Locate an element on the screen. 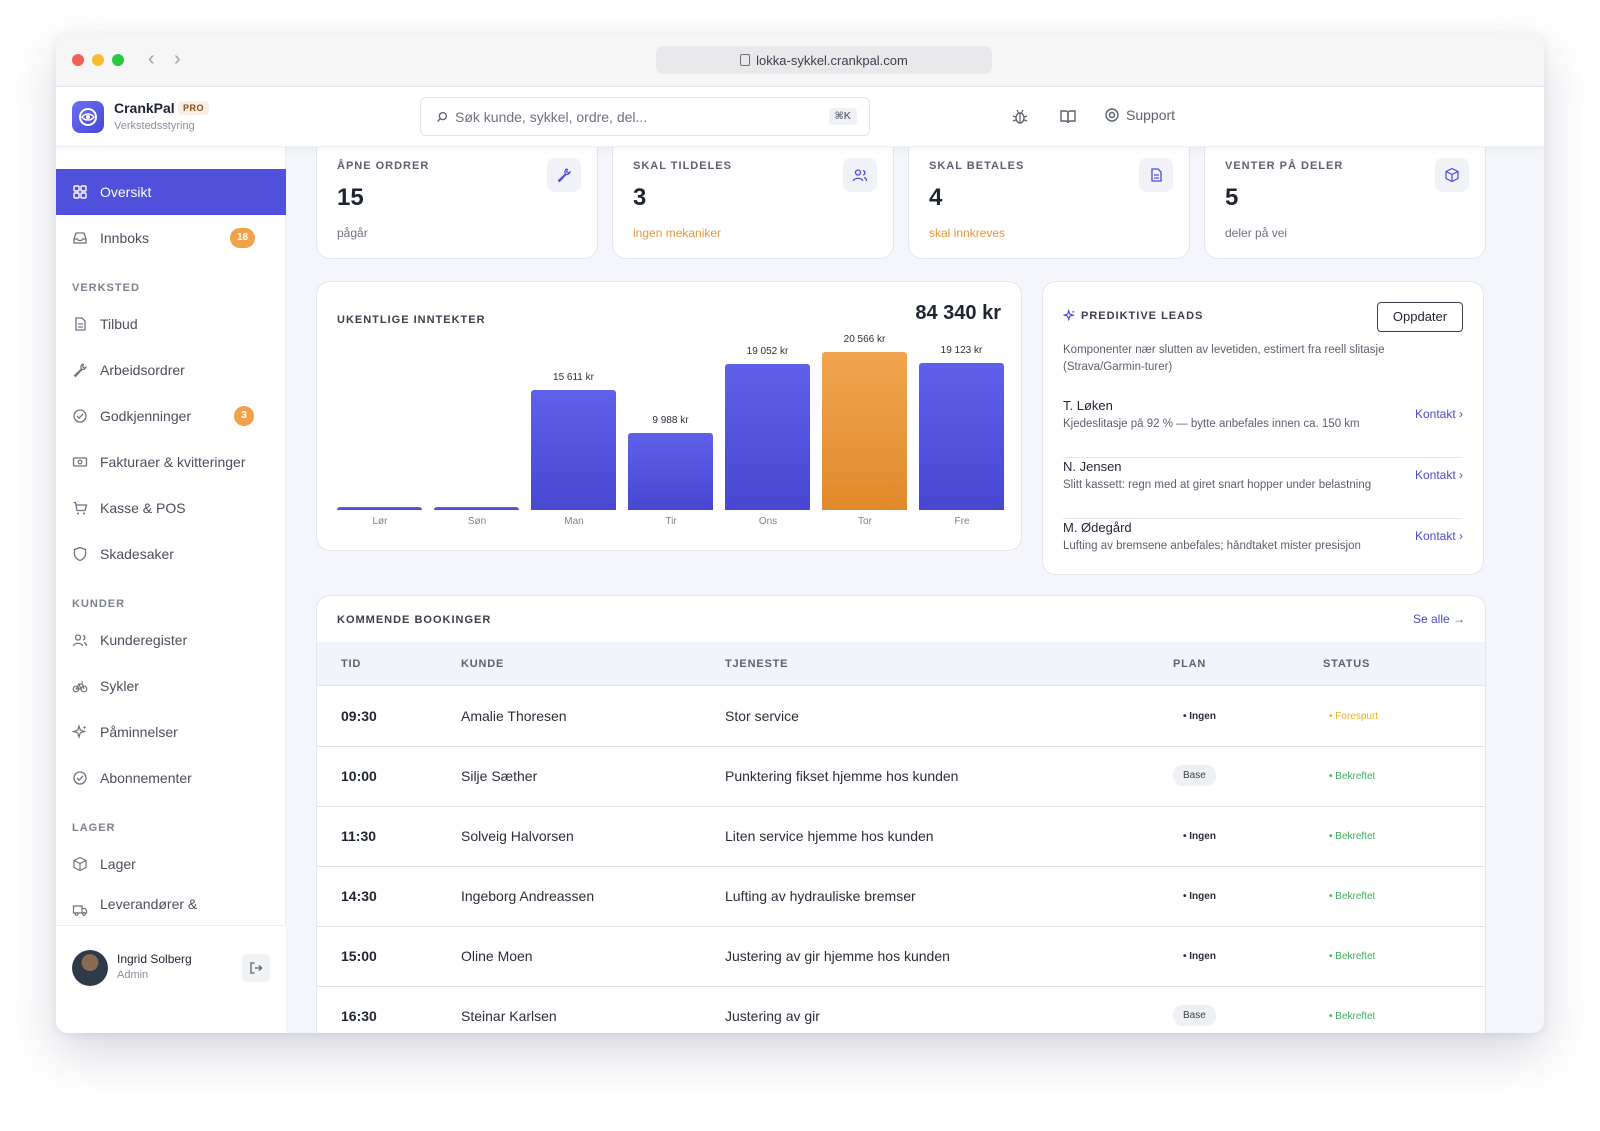  close-window-button is located at coordinates (78, 60).